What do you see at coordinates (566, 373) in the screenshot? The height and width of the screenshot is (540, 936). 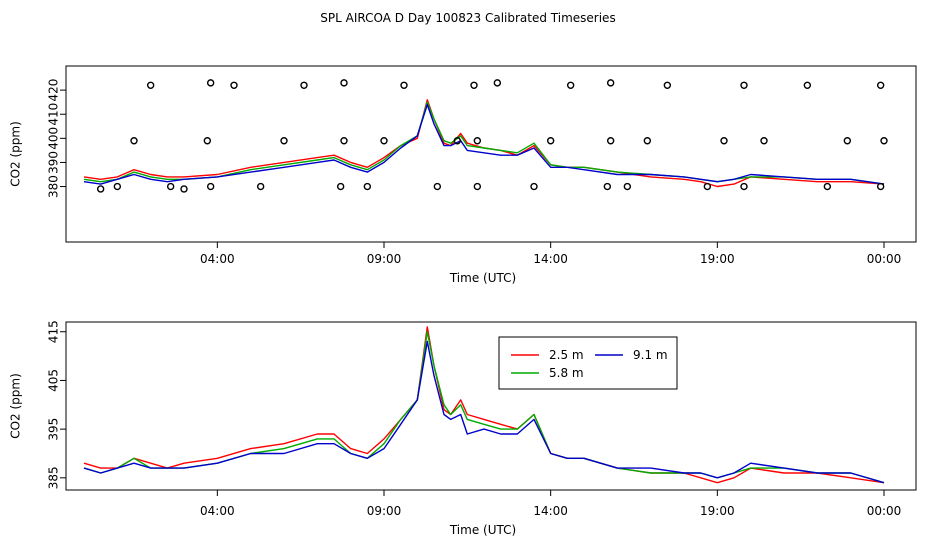 I see `legend-label-2: 5.8 m` at bounding box center [566, 373].